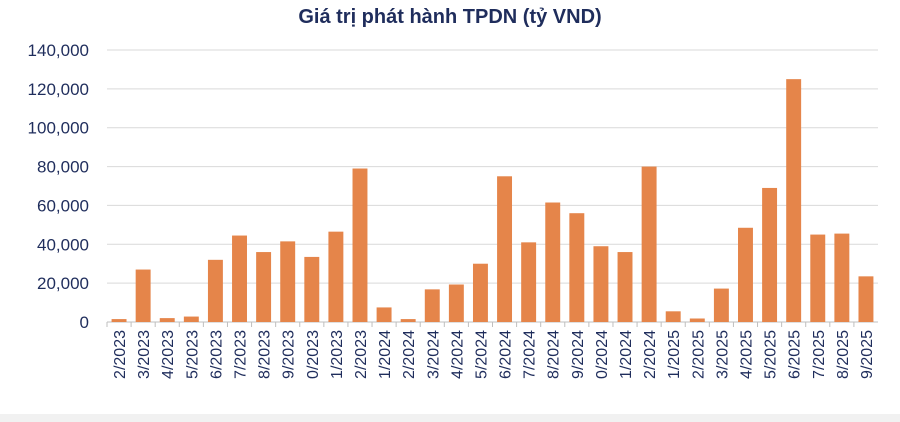 This screenshot has height=422, width=900. What do you see at coordinates (457, 354) in the screenshot?
I see `x-tick-label: 4/2024` at bounding box center [457, 354].